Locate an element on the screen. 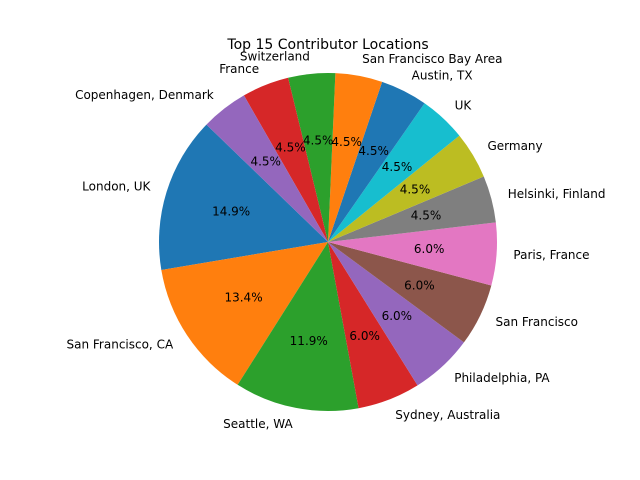 This screenshot has width=640, height=480. chart-title: Top 15 Contributor Locations is located at coordinates (327, 45).